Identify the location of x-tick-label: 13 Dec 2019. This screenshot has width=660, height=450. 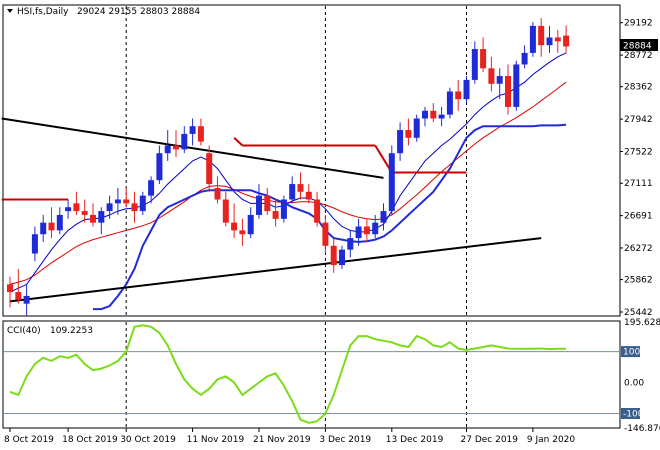
(415, 440).